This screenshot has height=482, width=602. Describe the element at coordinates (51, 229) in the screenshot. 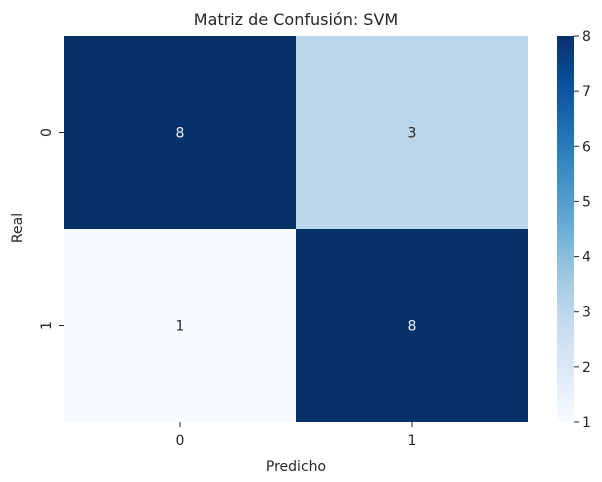

I see `y-axis-ticks: 01` at that location.